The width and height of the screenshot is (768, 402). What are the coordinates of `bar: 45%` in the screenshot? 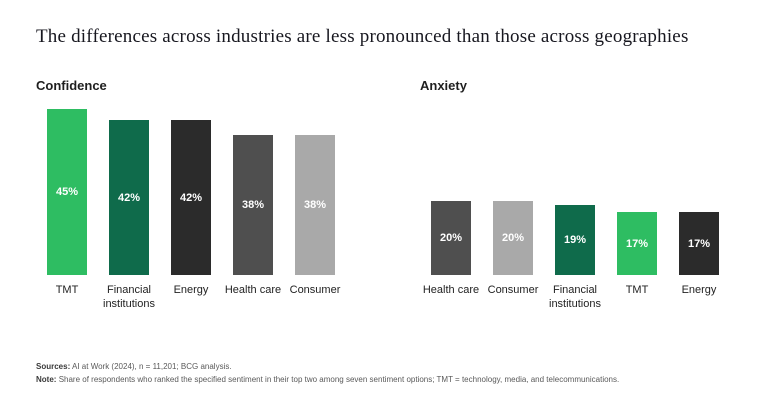 It's located at (67, 192).